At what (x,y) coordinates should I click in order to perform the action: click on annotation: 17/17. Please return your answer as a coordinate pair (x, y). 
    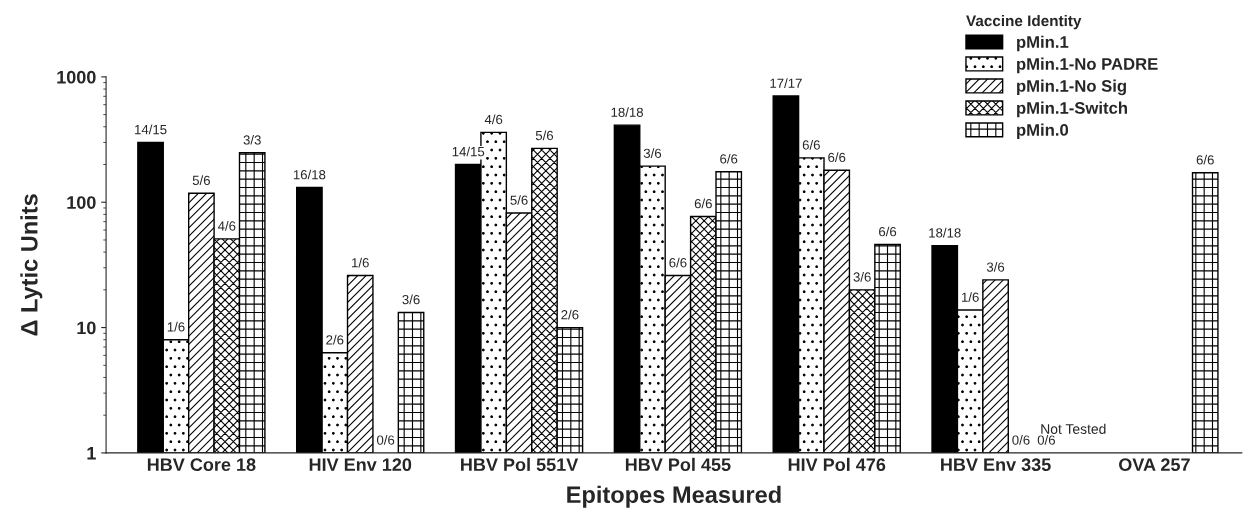
    Looking at the image, I should click on (786, 83).